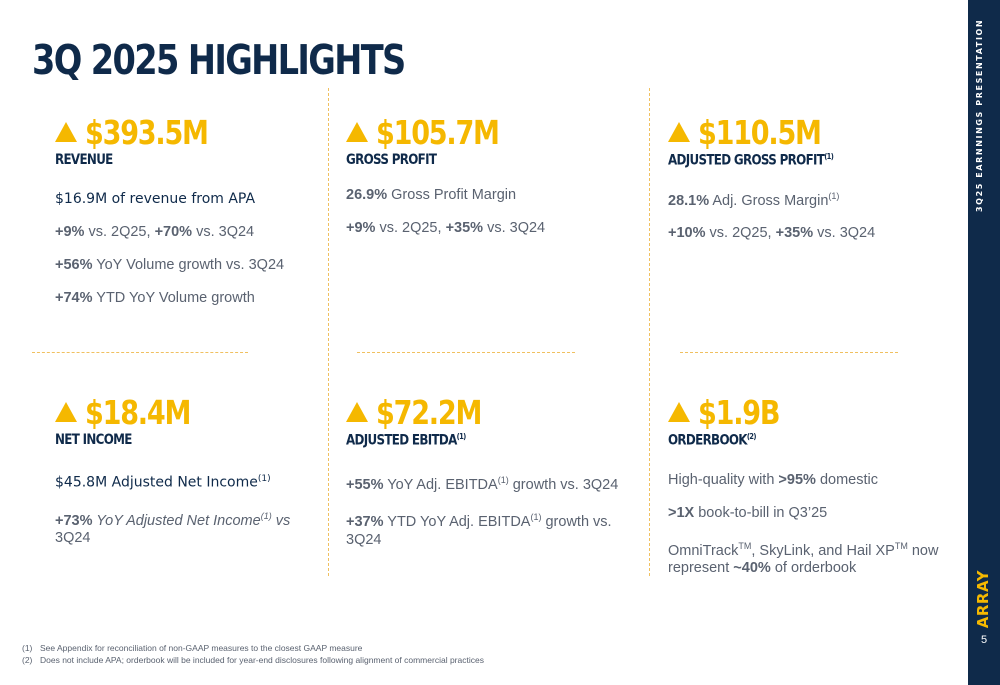 The image size is (1000, 685). Describe the element at coordinates (813, 412) in the screenshot. I see `metric-row: $1.9B` at that location.